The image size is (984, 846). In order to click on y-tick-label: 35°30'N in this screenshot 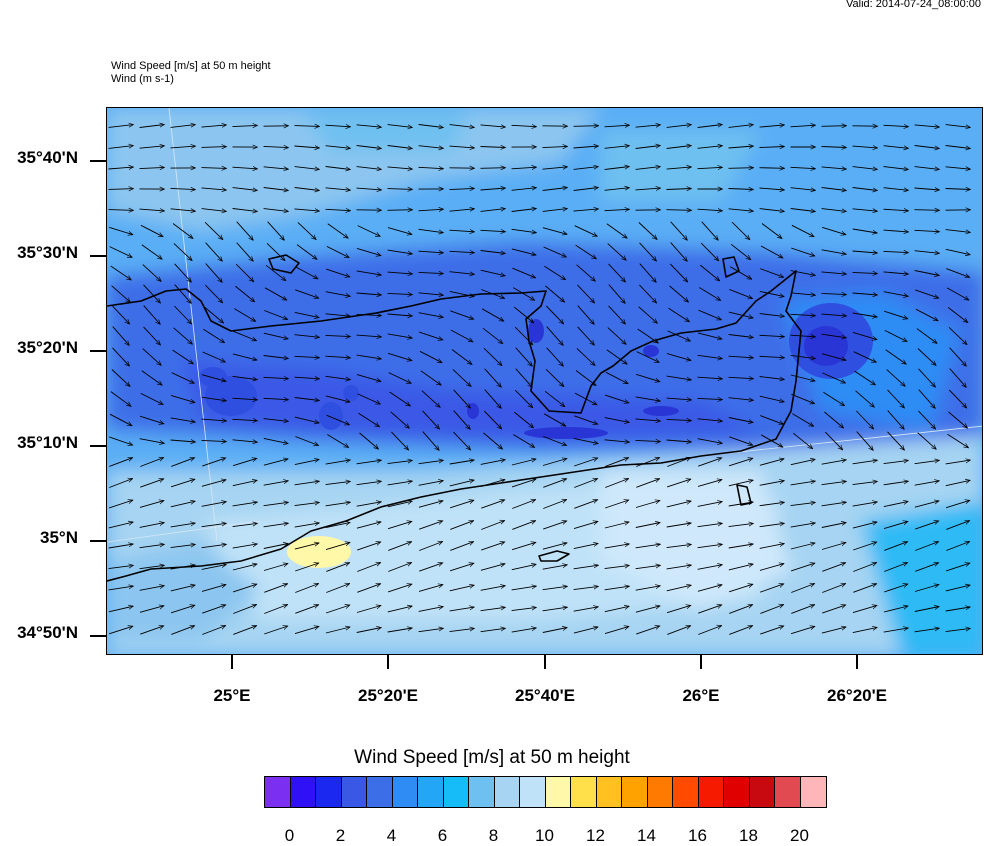, I will do `click(39, 253)`.